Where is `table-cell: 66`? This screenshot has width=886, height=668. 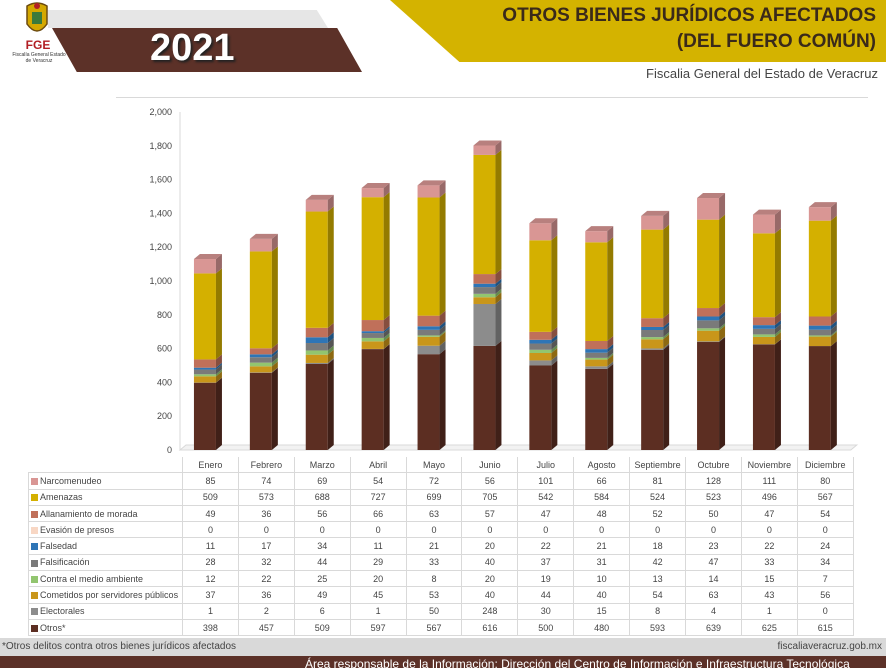 table-cell: 66 is located at coordinates (378, 513).